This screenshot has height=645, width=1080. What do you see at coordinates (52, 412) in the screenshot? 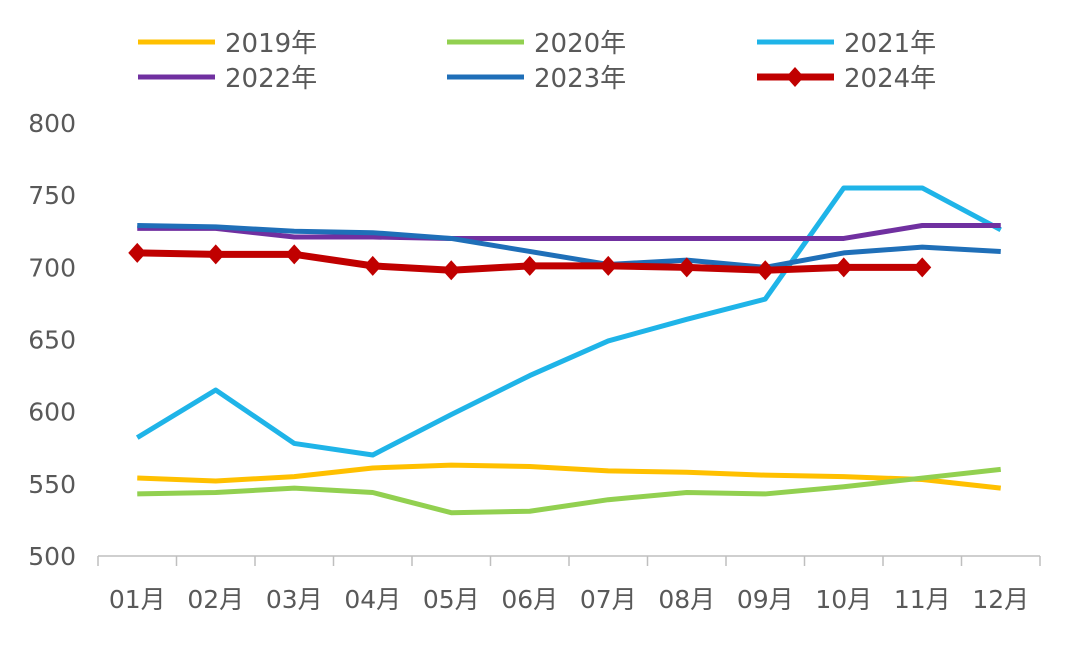
I see `y-tick-label: 600` at bounding box center [52, 412].